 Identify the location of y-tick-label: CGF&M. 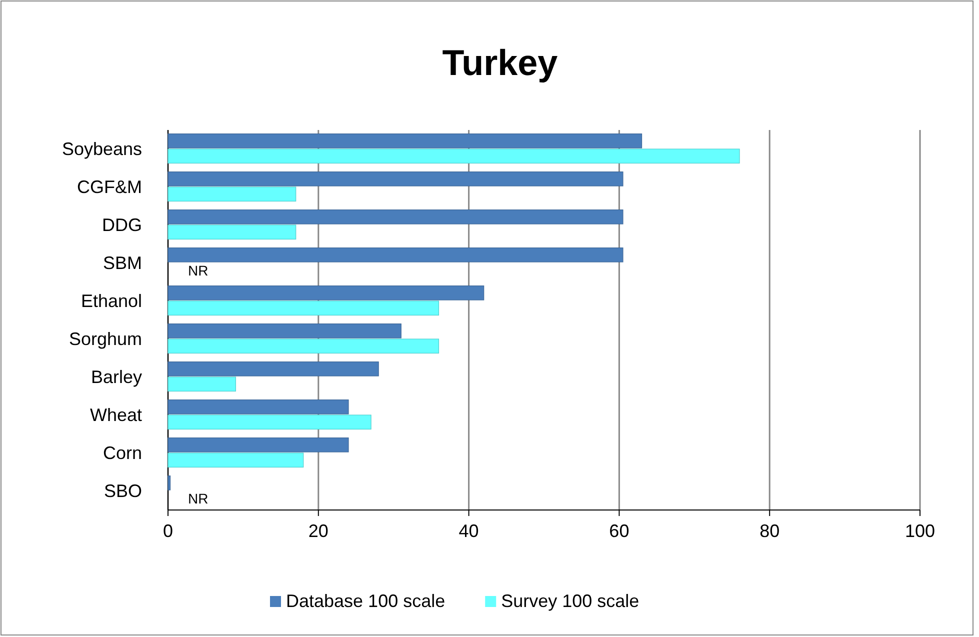
(109, 186).